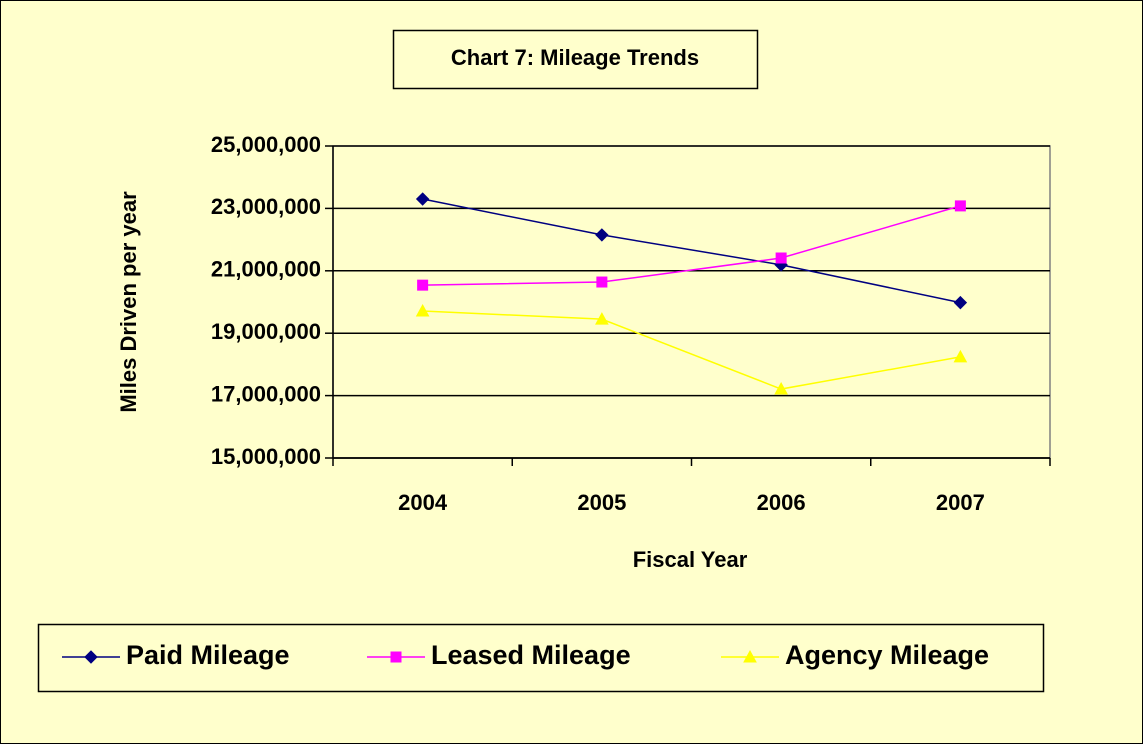  Describe the element at coordinates (781, 502) in the screenshot. I see `x-tick-label: 2006` at that location.